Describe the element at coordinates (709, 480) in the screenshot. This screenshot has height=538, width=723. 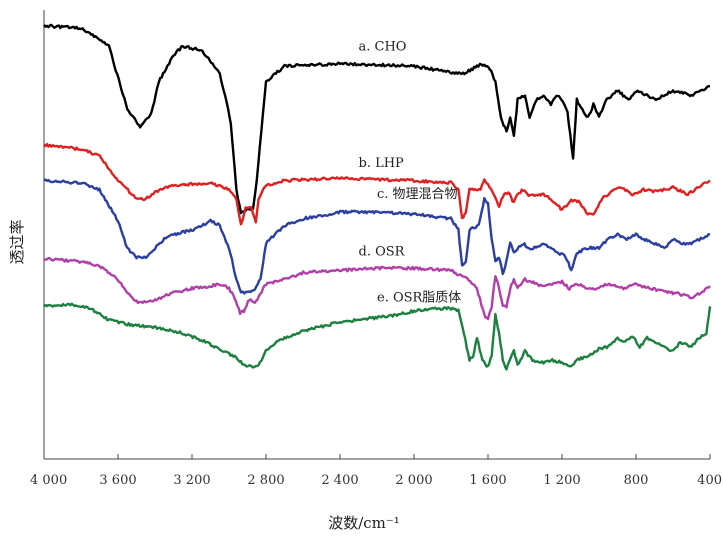
I see `x-tick-label: 400` at that location.